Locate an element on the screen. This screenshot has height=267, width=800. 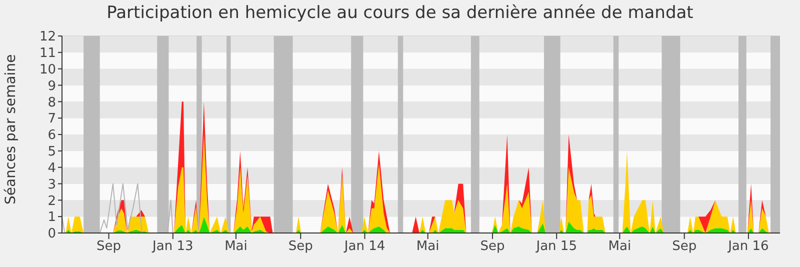
x-tick-label: Jan 16 is located at coordinates (748, 246).